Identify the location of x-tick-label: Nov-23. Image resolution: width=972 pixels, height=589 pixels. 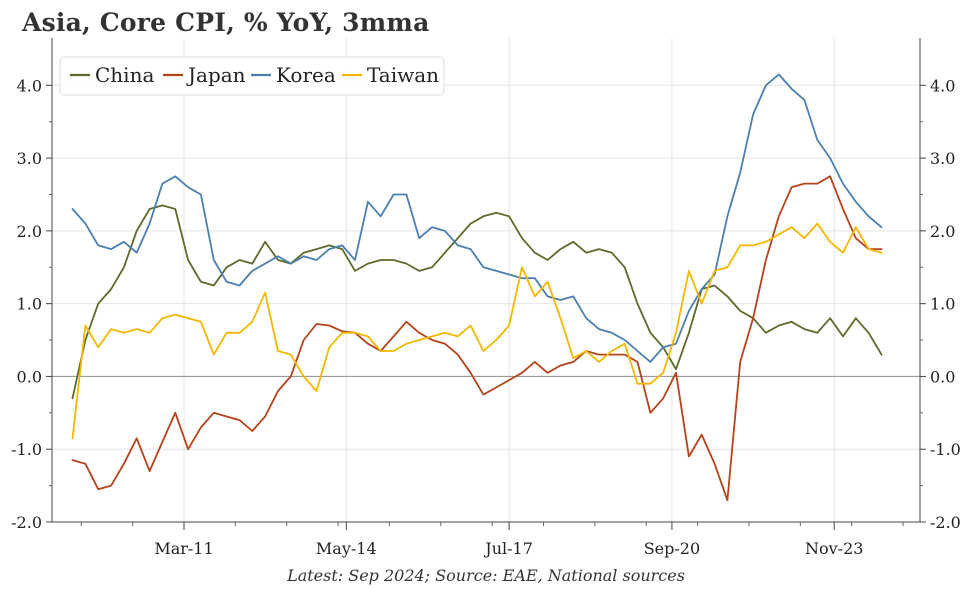
(834, 548).